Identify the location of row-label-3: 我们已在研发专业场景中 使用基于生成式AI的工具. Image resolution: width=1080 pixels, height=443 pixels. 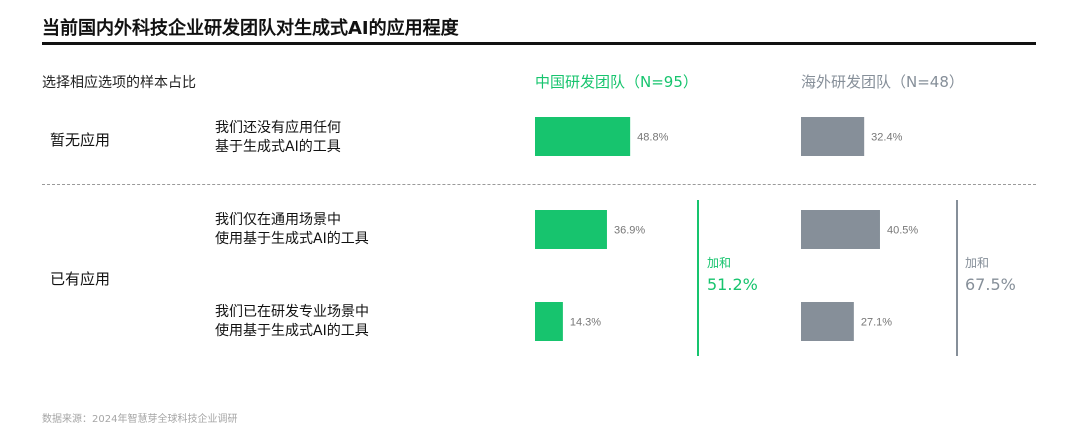
(330, 322).